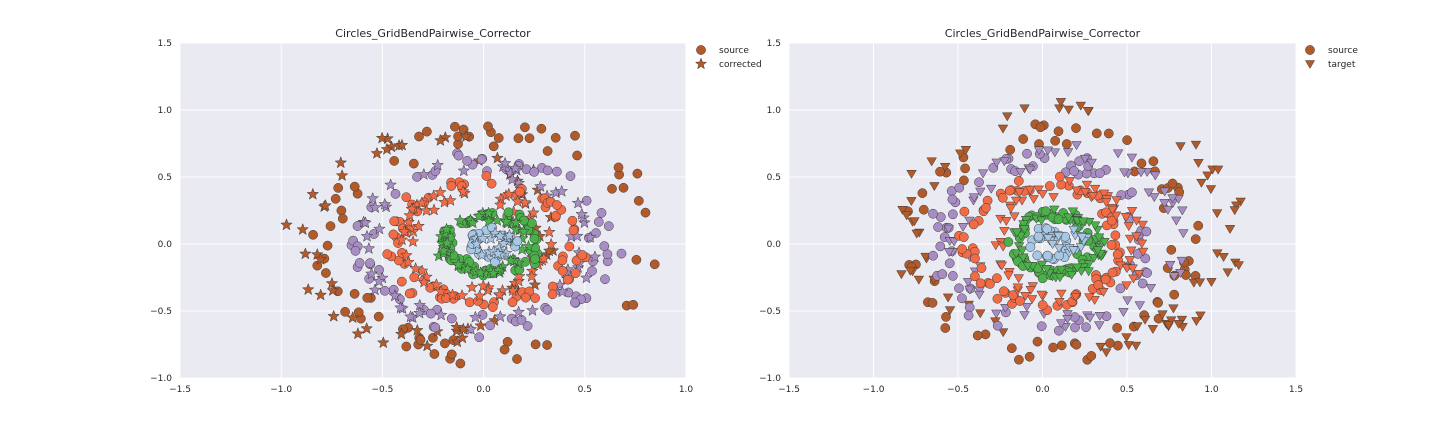  What do you see at coordinates (1211, 390) in the screenshot?
I see `x-tick-label: 1.0` at bounding box center [1211, 390].